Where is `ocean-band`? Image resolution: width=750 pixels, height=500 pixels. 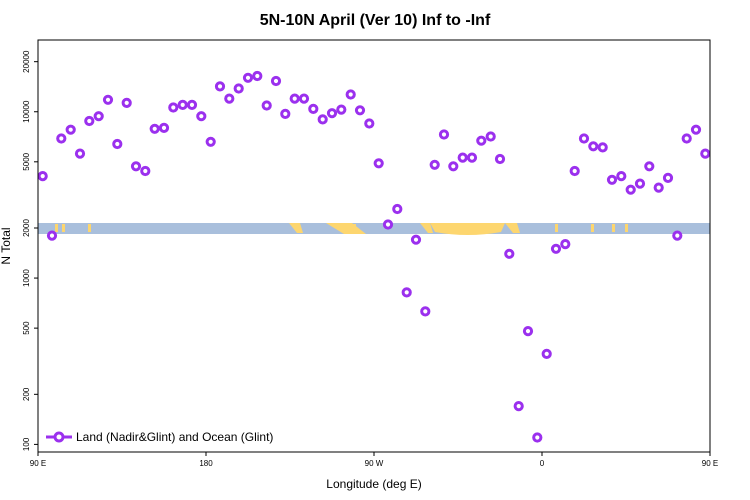
ocean-band is located at coordinates (374, 228).